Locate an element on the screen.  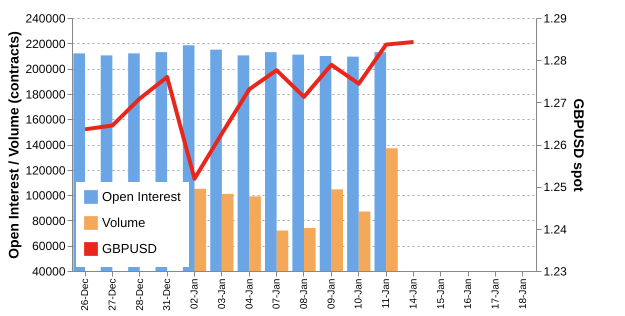
x-tick-label: 07-Jan is located at coordinates (277, 294).